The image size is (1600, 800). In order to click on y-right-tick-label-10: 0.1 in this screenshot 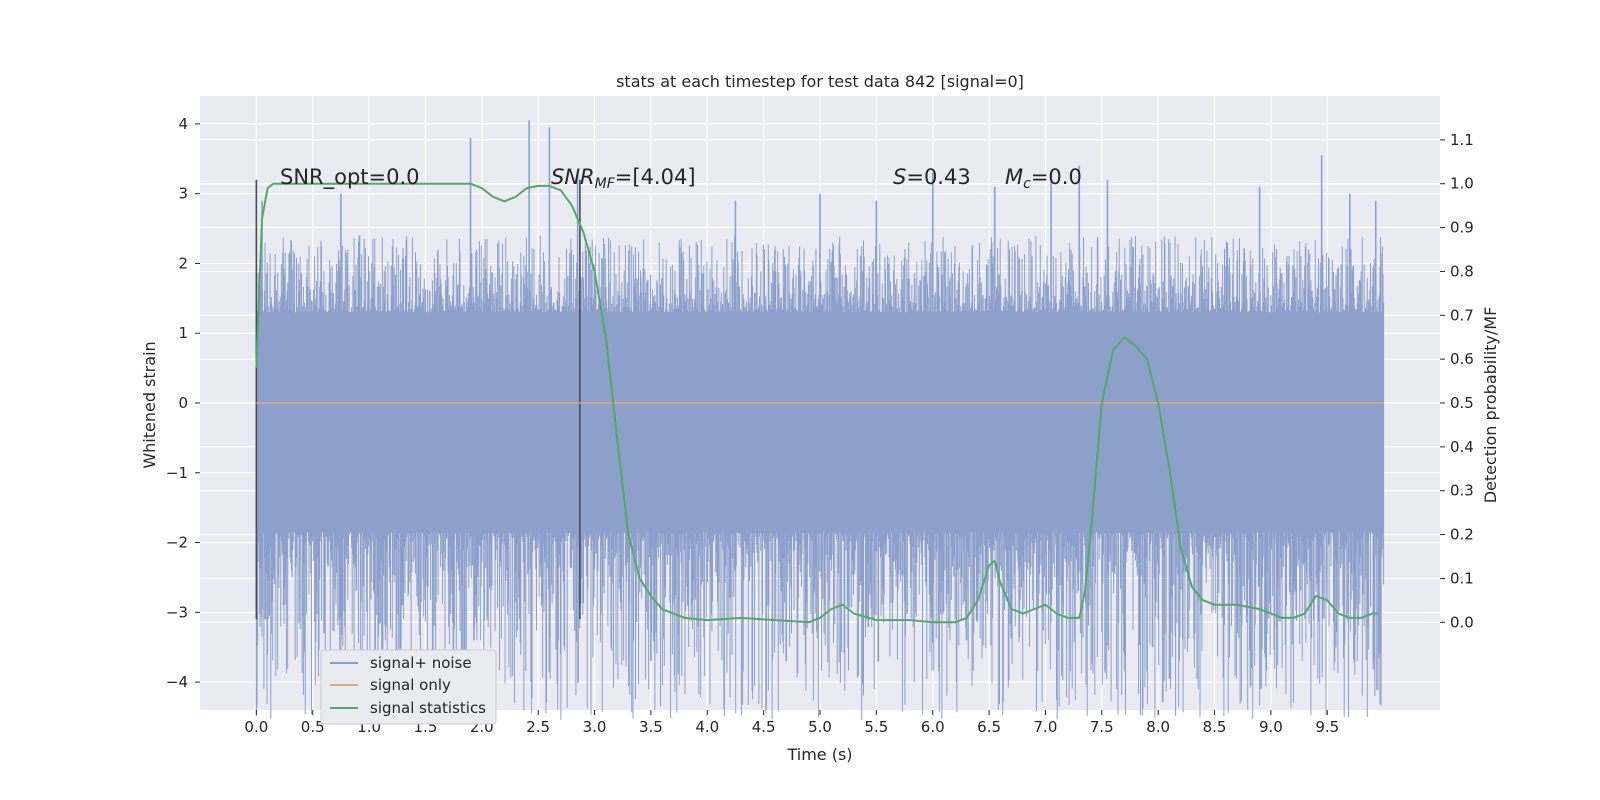, I will do `click(1462, 578)`.